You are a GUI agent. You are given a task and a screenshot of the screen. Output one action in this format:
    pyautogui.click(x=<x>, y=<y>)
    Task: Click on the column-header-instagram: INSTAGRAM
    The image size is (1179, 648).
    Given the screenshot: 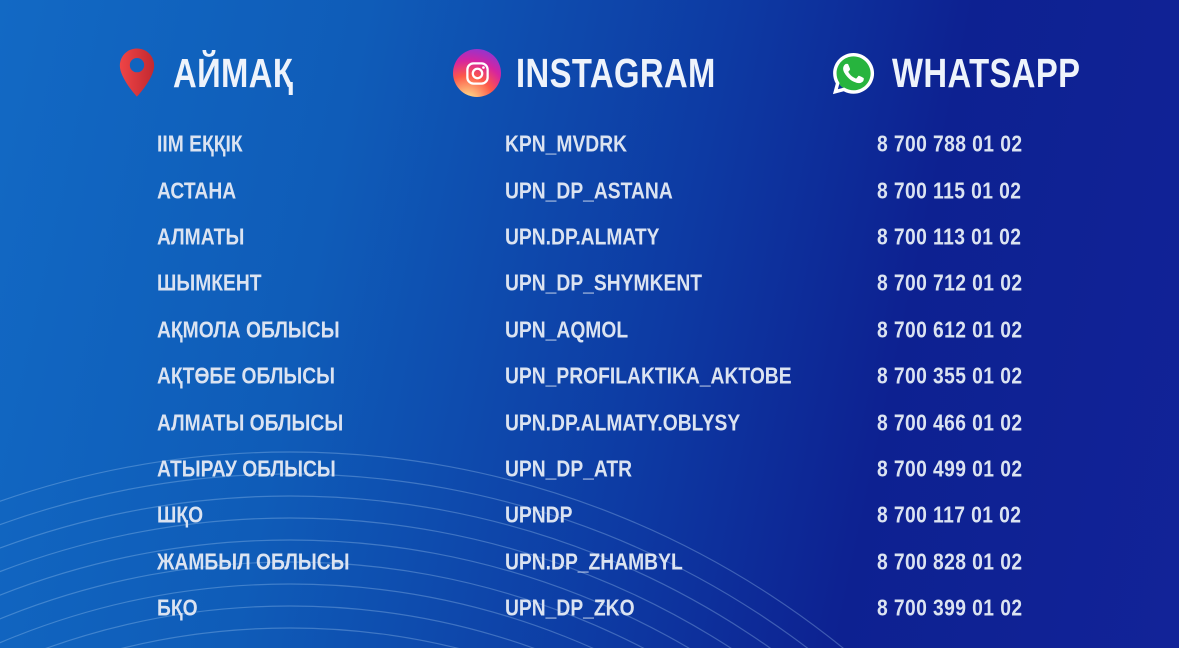 What is the action you would take?
    pyautogui.click(x=609, y=73)
    